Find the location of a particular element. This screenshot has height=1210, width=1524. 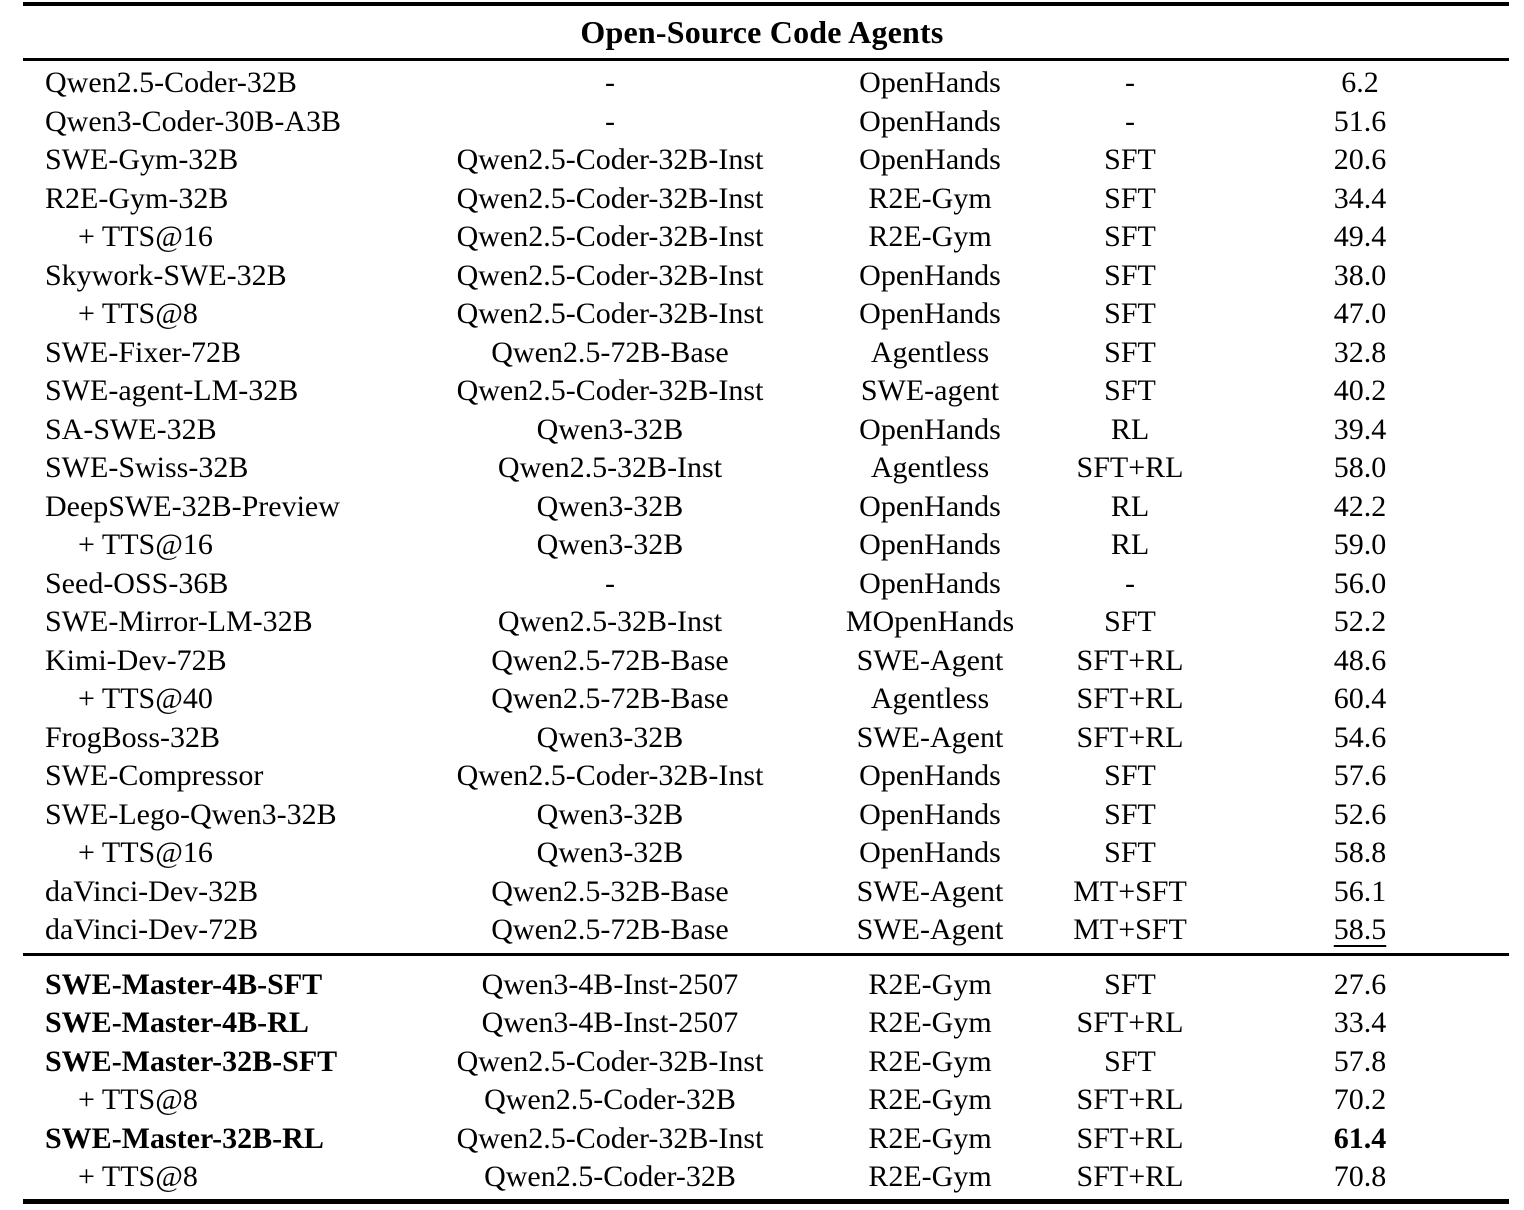

model-cell: Kimi-Dev-72B is located at coordinates (136, 660).